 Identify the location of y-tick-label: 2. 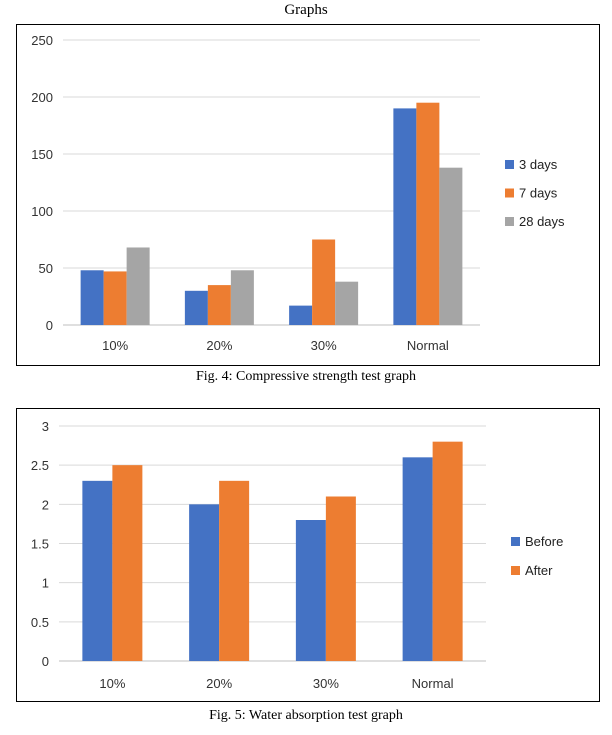
(45, 504).